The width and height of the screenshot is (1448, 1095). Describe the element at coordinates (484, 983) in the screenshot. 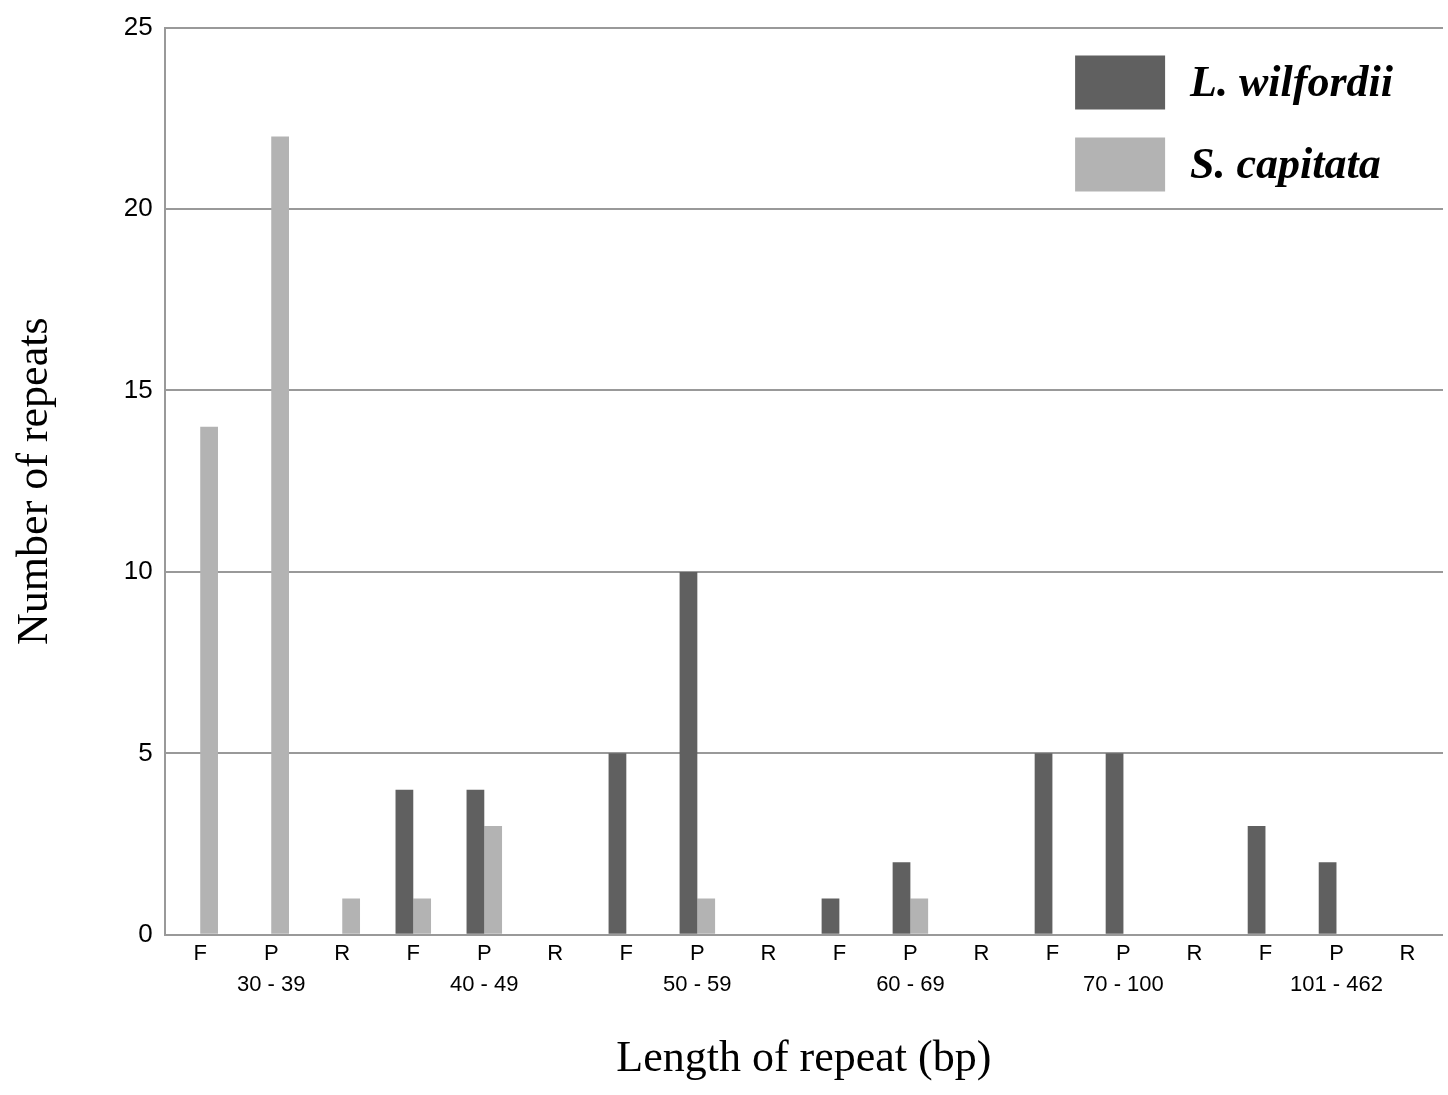

I see `text: 40 - 49` at that location.